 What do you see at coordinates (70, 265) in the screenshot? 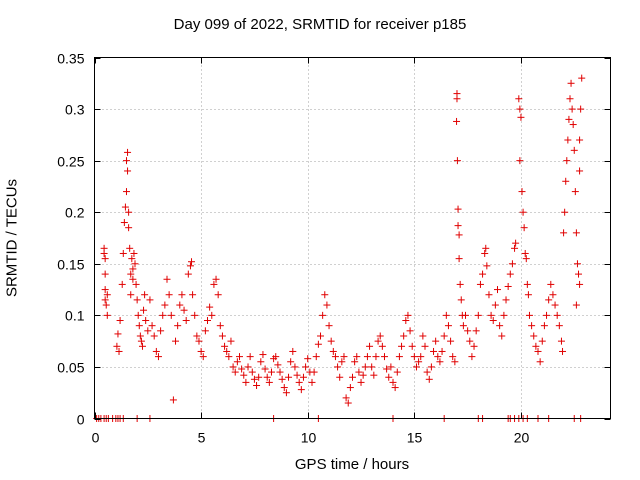
I see `y-tick-label: 0.15` at bounding box center [70, 265].